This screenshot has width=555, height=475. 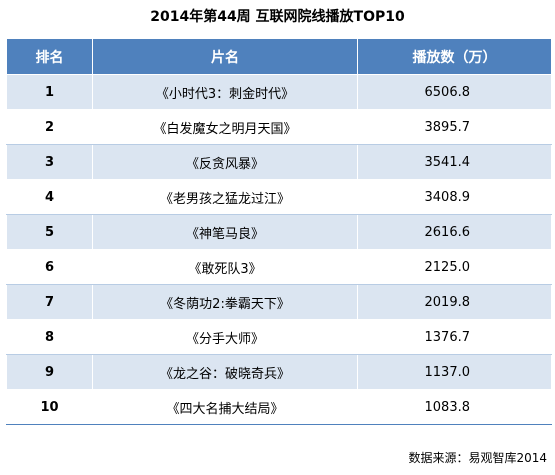 I want to click on header-rank: 排名, so click(x=49, y=56).